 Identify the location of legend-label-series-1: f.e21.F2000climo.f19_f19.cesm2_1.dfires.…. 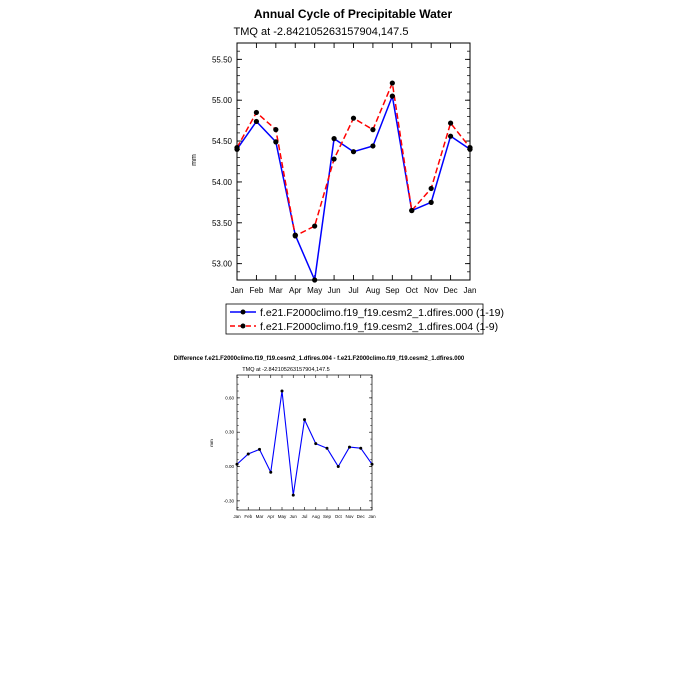
(382, 313).